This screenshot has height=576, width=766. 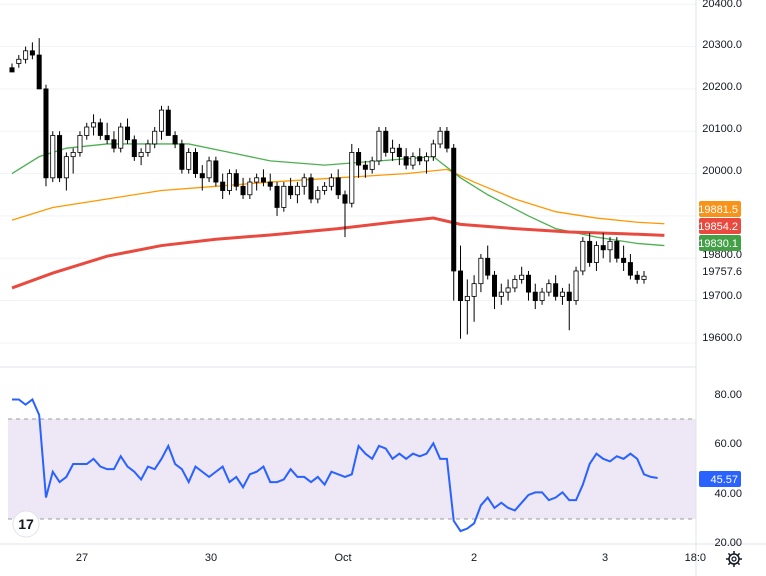 What do you see at coordinates (722, 272) in the screenshot?
I see `last-price-label: 19757.6` at bounding box center [722, 272].